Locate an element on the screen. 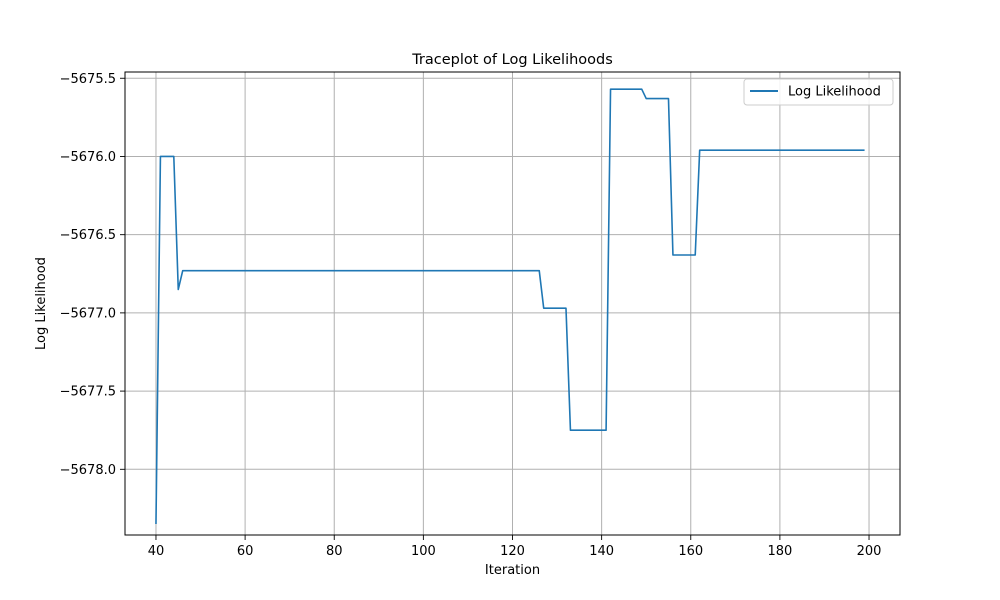 This screenshot has height=600, width=1000. x-axis: 40 60 80 100 120 140 160 180 200 is located at coordinates (515, 547).